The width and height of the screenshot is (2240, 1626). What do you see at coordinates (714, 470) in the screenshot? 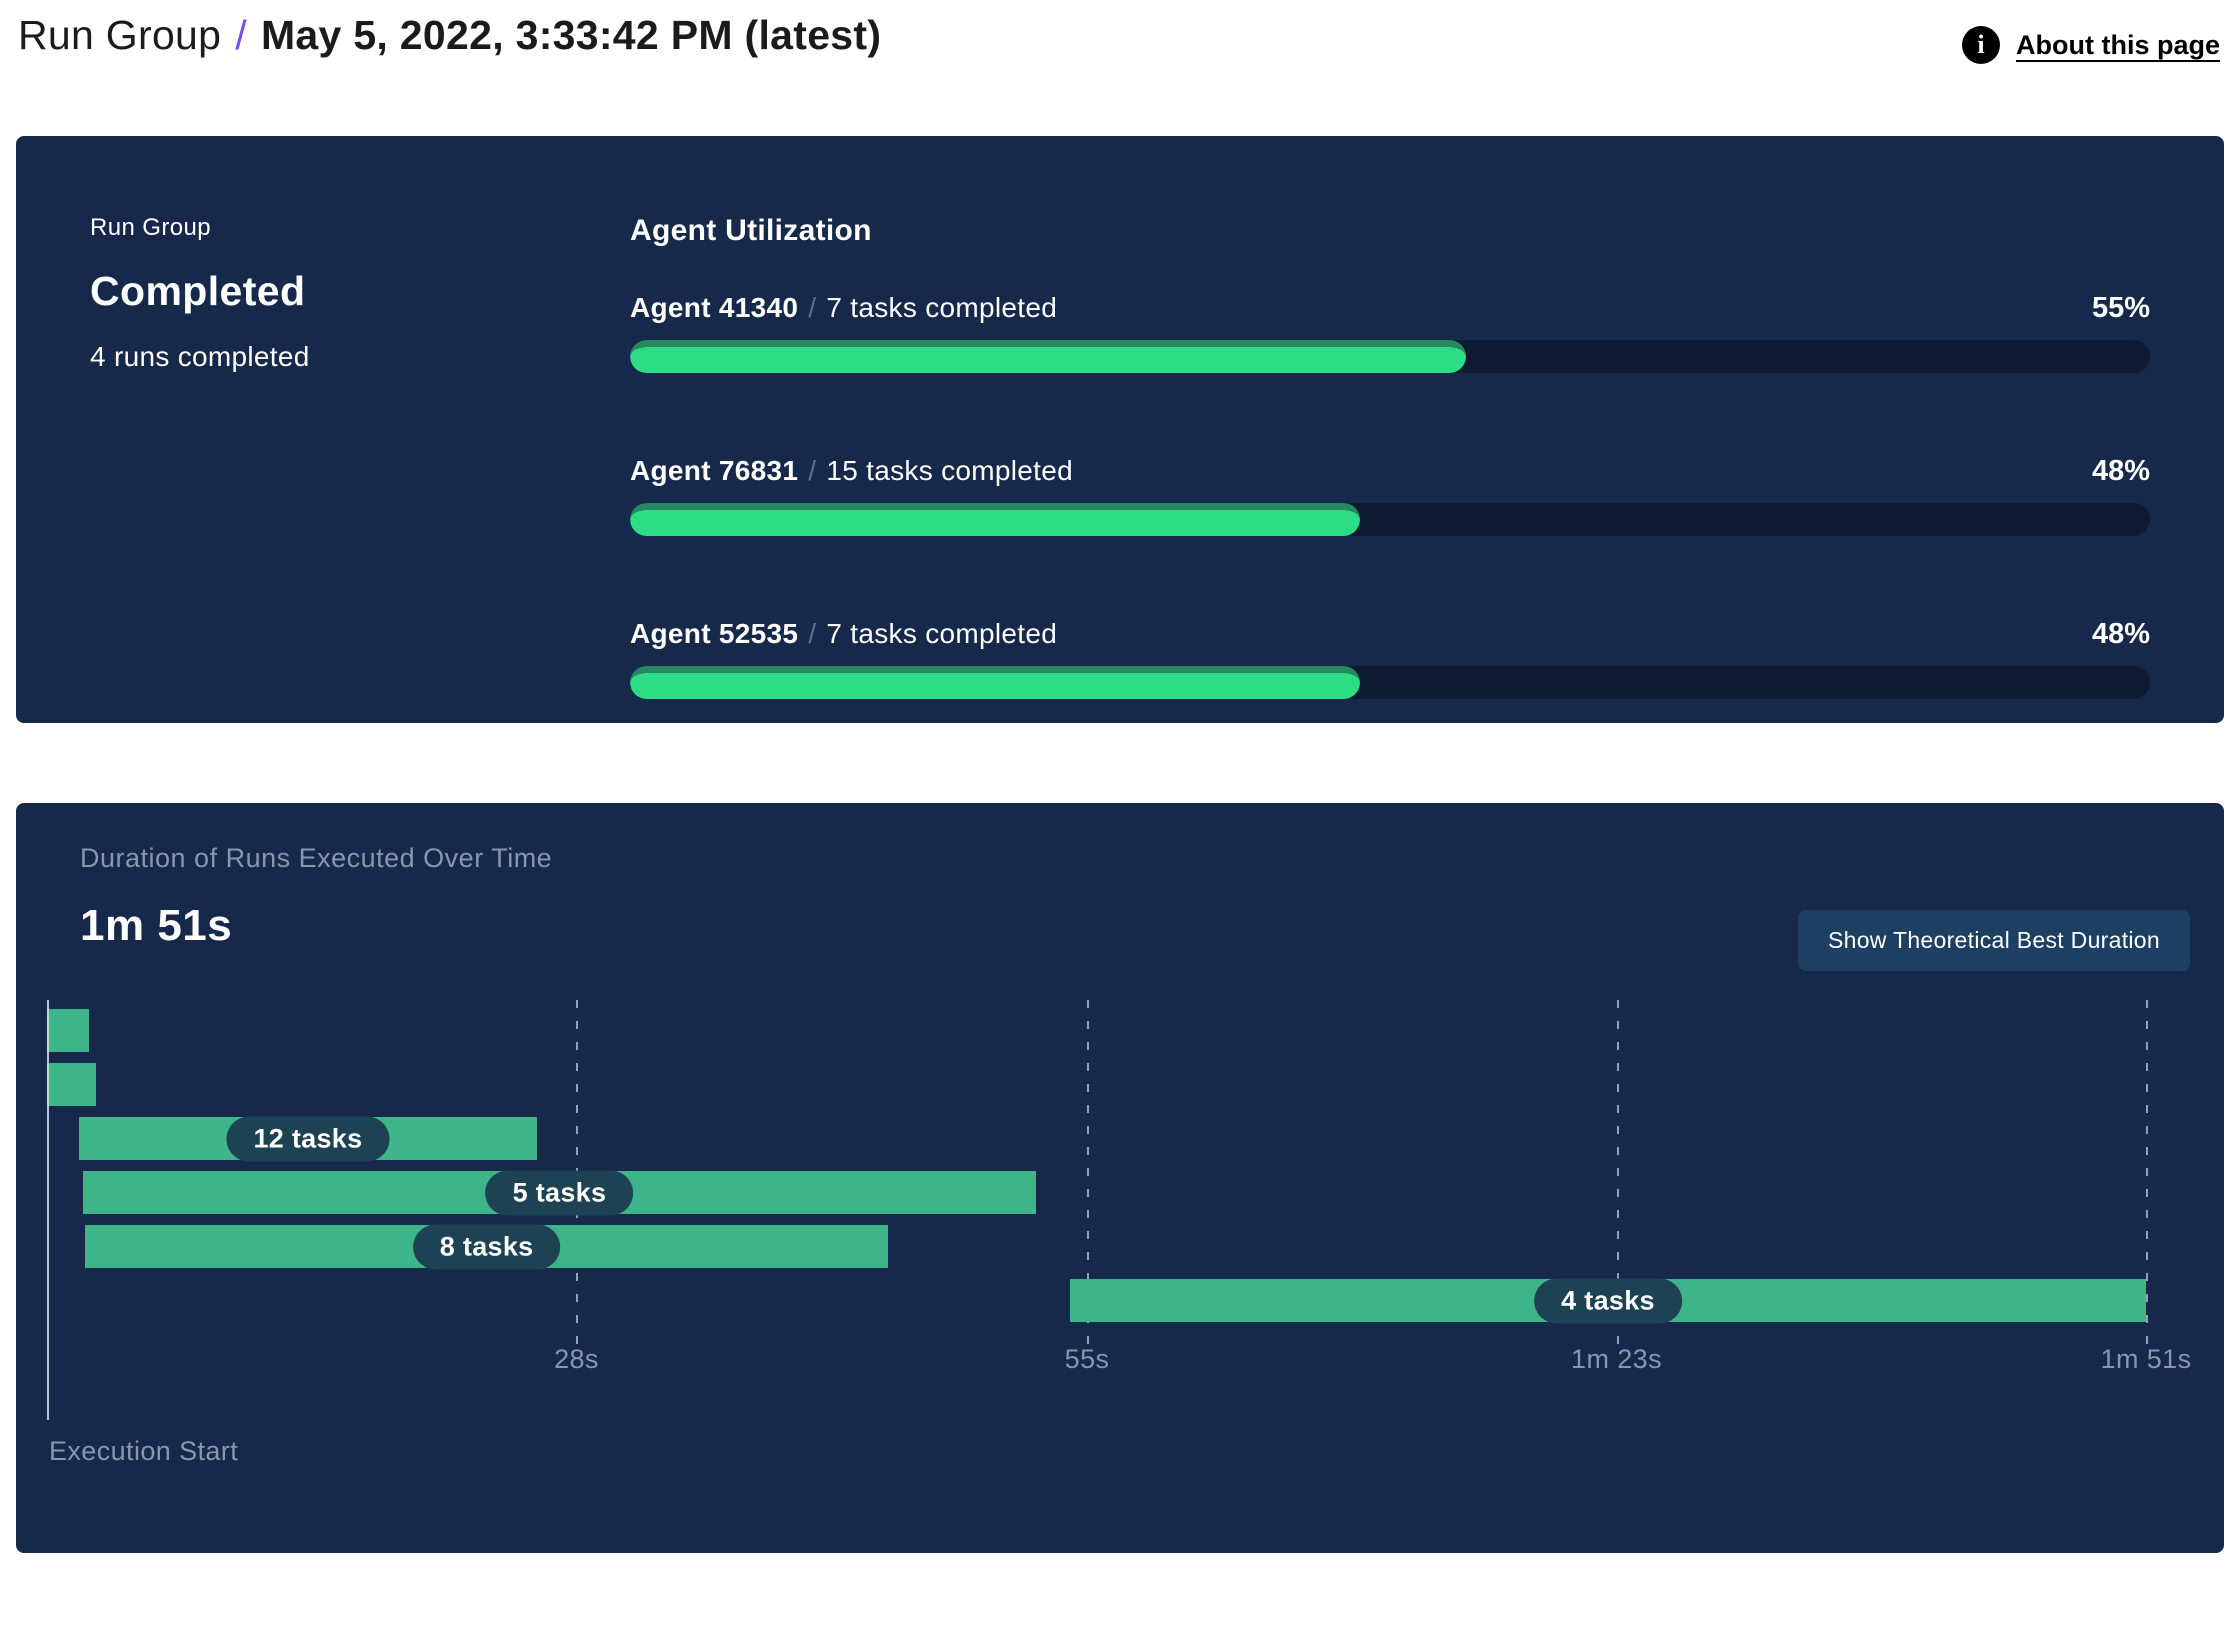
I see `agent-id: Agent 76831` at bounding box center [714, 470].